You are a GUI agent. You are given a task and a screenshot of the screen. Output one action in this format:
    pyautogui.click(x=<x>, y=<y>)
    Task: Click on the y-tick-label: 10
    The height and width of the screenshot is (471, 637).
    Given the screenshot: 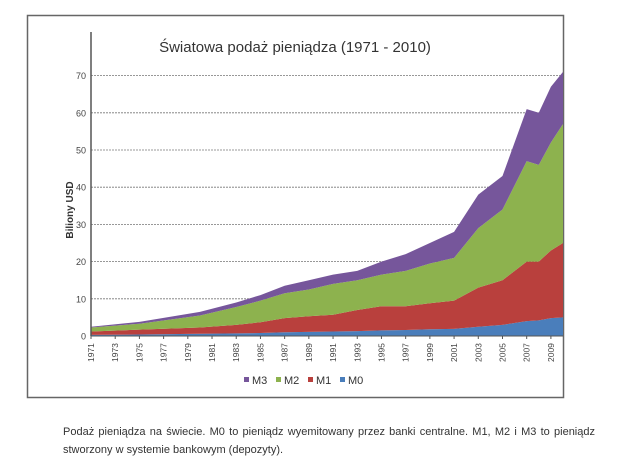 What is the action you would take?
    pyautogui.click(x=81, y=299)
    